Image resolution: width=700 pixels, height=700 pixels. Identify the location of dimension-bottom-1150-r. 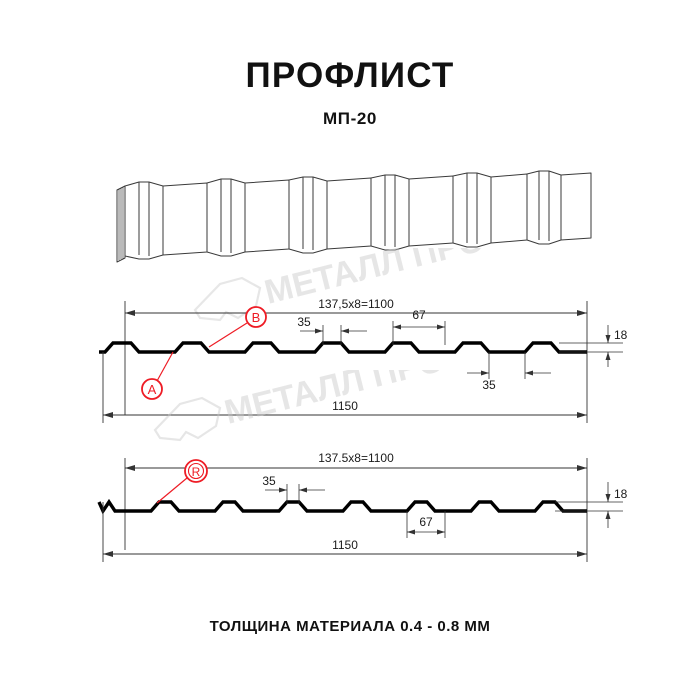
(345, 532).